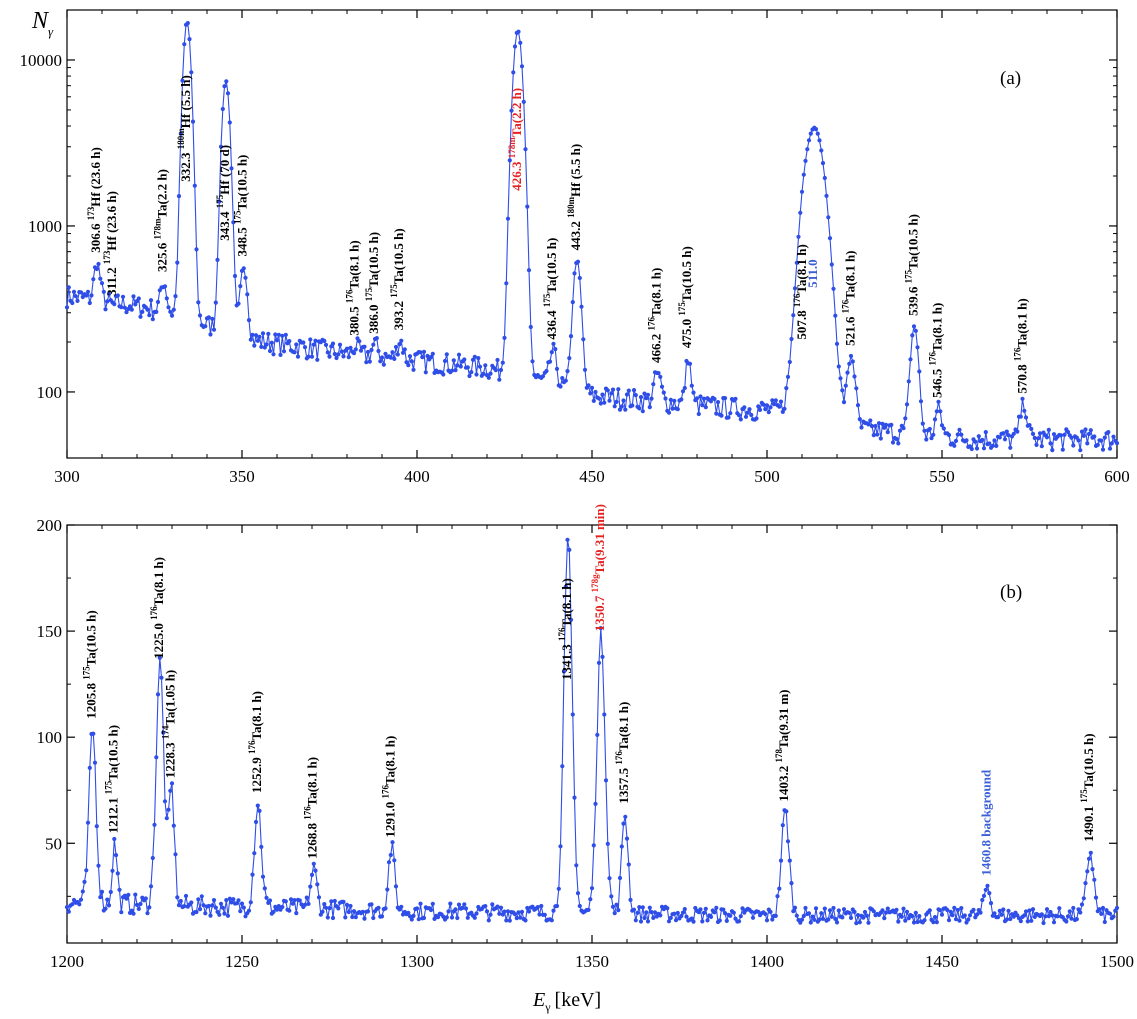 The width and height of the screenshot is (1137, 1019). I want to click on peak-energy: 1403.2, so click(783, 781).